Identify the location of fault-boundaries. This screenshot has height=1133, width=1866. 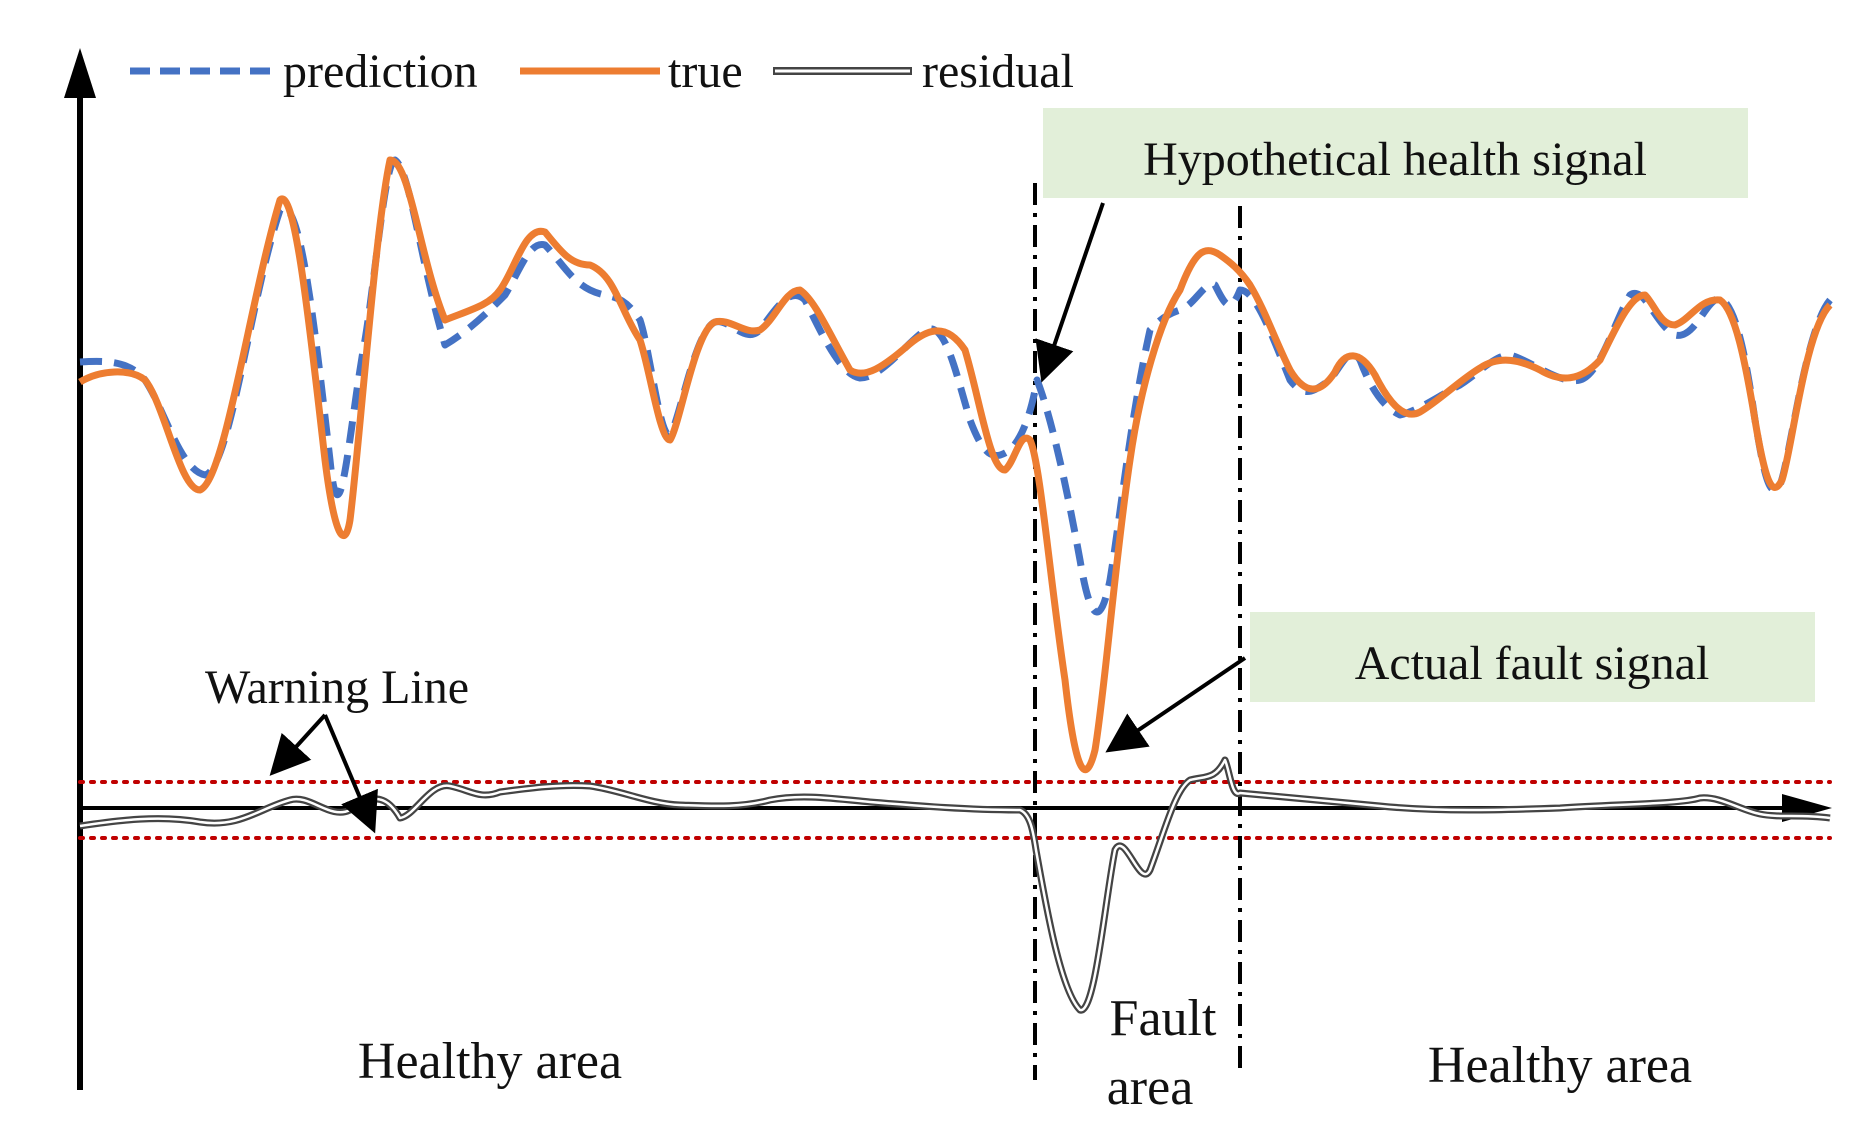
(1137, 631).